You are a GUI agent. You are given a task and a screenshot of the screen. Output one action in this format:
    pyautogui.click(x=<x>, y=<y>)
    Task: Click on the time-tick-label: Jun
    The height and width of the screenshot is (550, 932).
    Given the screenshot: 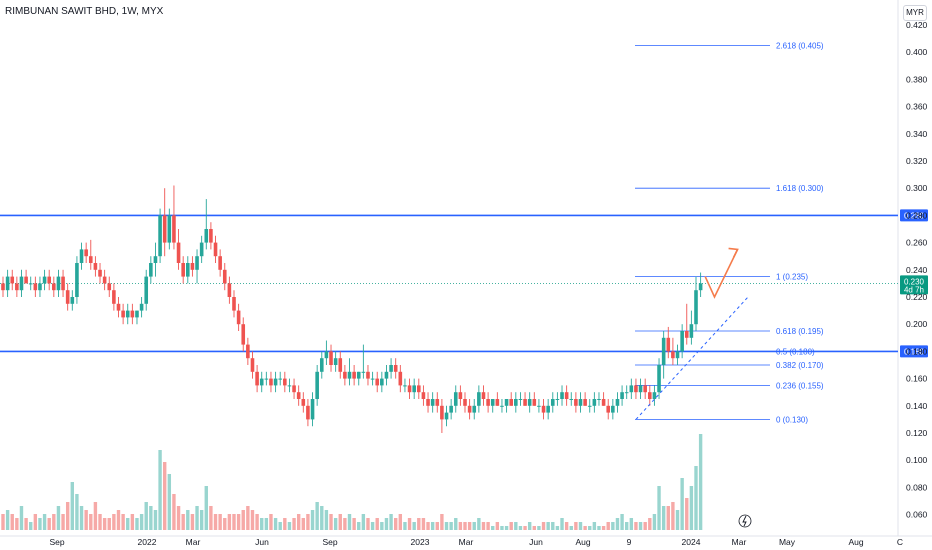 What is the action you would take?
    pyautogui.click(x=262, y=542)
    